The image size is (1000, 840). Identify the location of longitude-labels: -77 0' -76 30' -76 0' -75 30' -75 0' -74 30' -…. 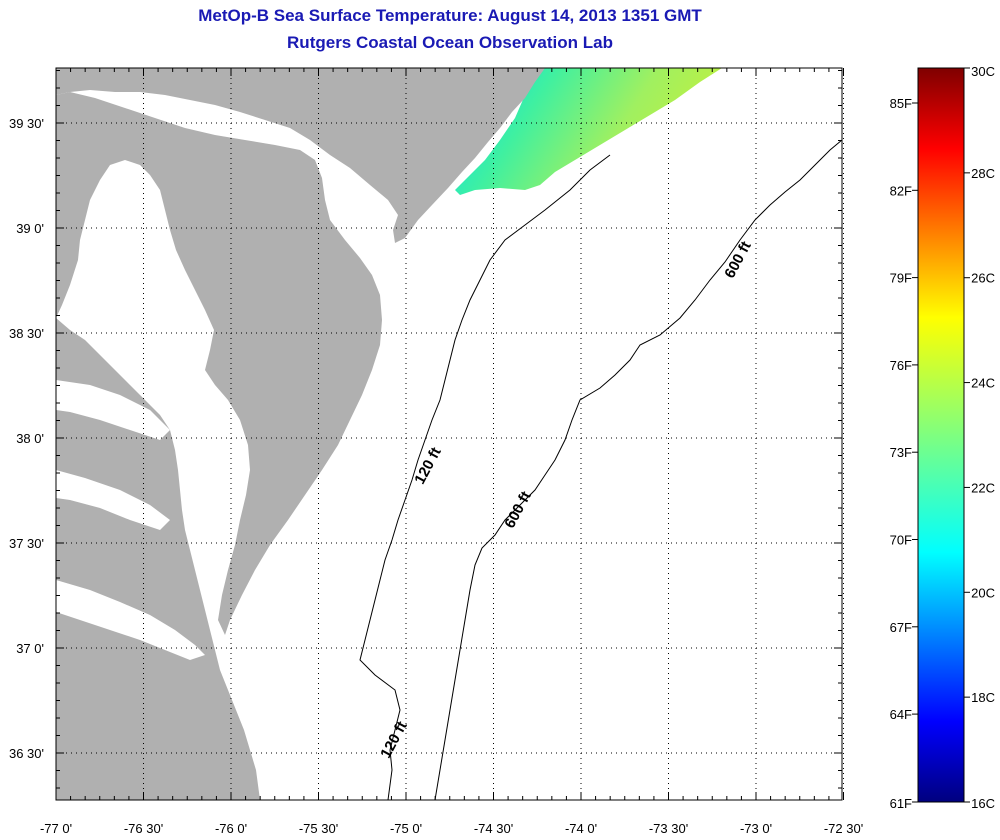
(451, 828).